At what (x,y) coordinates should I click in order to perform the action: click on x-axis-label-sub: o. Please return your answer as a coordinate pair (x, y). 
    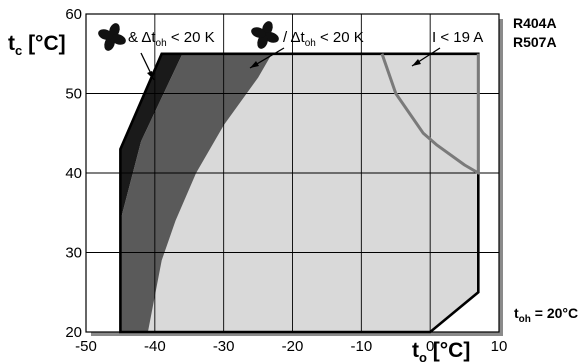
    Looking at the image, I should click on (423, 357).